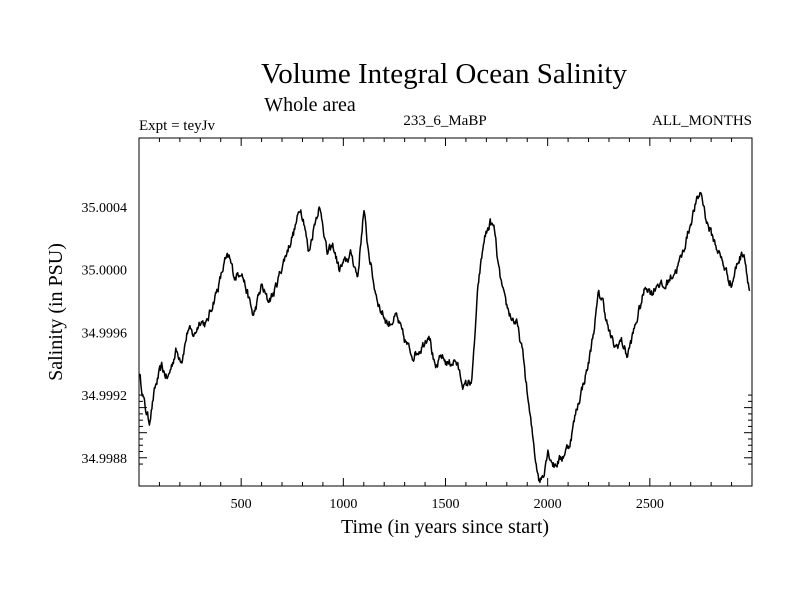 The height and width of the screenshot is (600, 800). What do you see at coordinates (702, 121) in the screenshot?
I see `months-label: ALL_MONTHS` at bounding box center [702, 121].